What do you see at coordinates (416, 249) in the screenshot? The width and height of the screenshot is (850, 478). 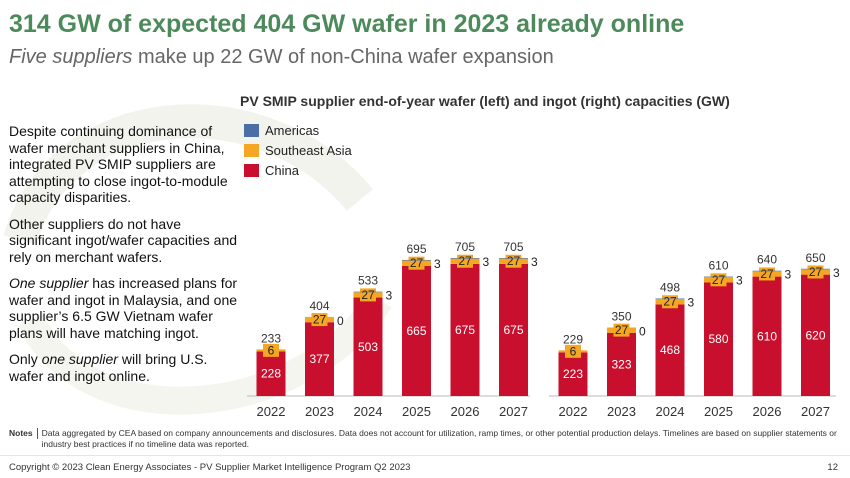 I see `wafer-2025-total-label: 695` at bounding box center [416, 249].